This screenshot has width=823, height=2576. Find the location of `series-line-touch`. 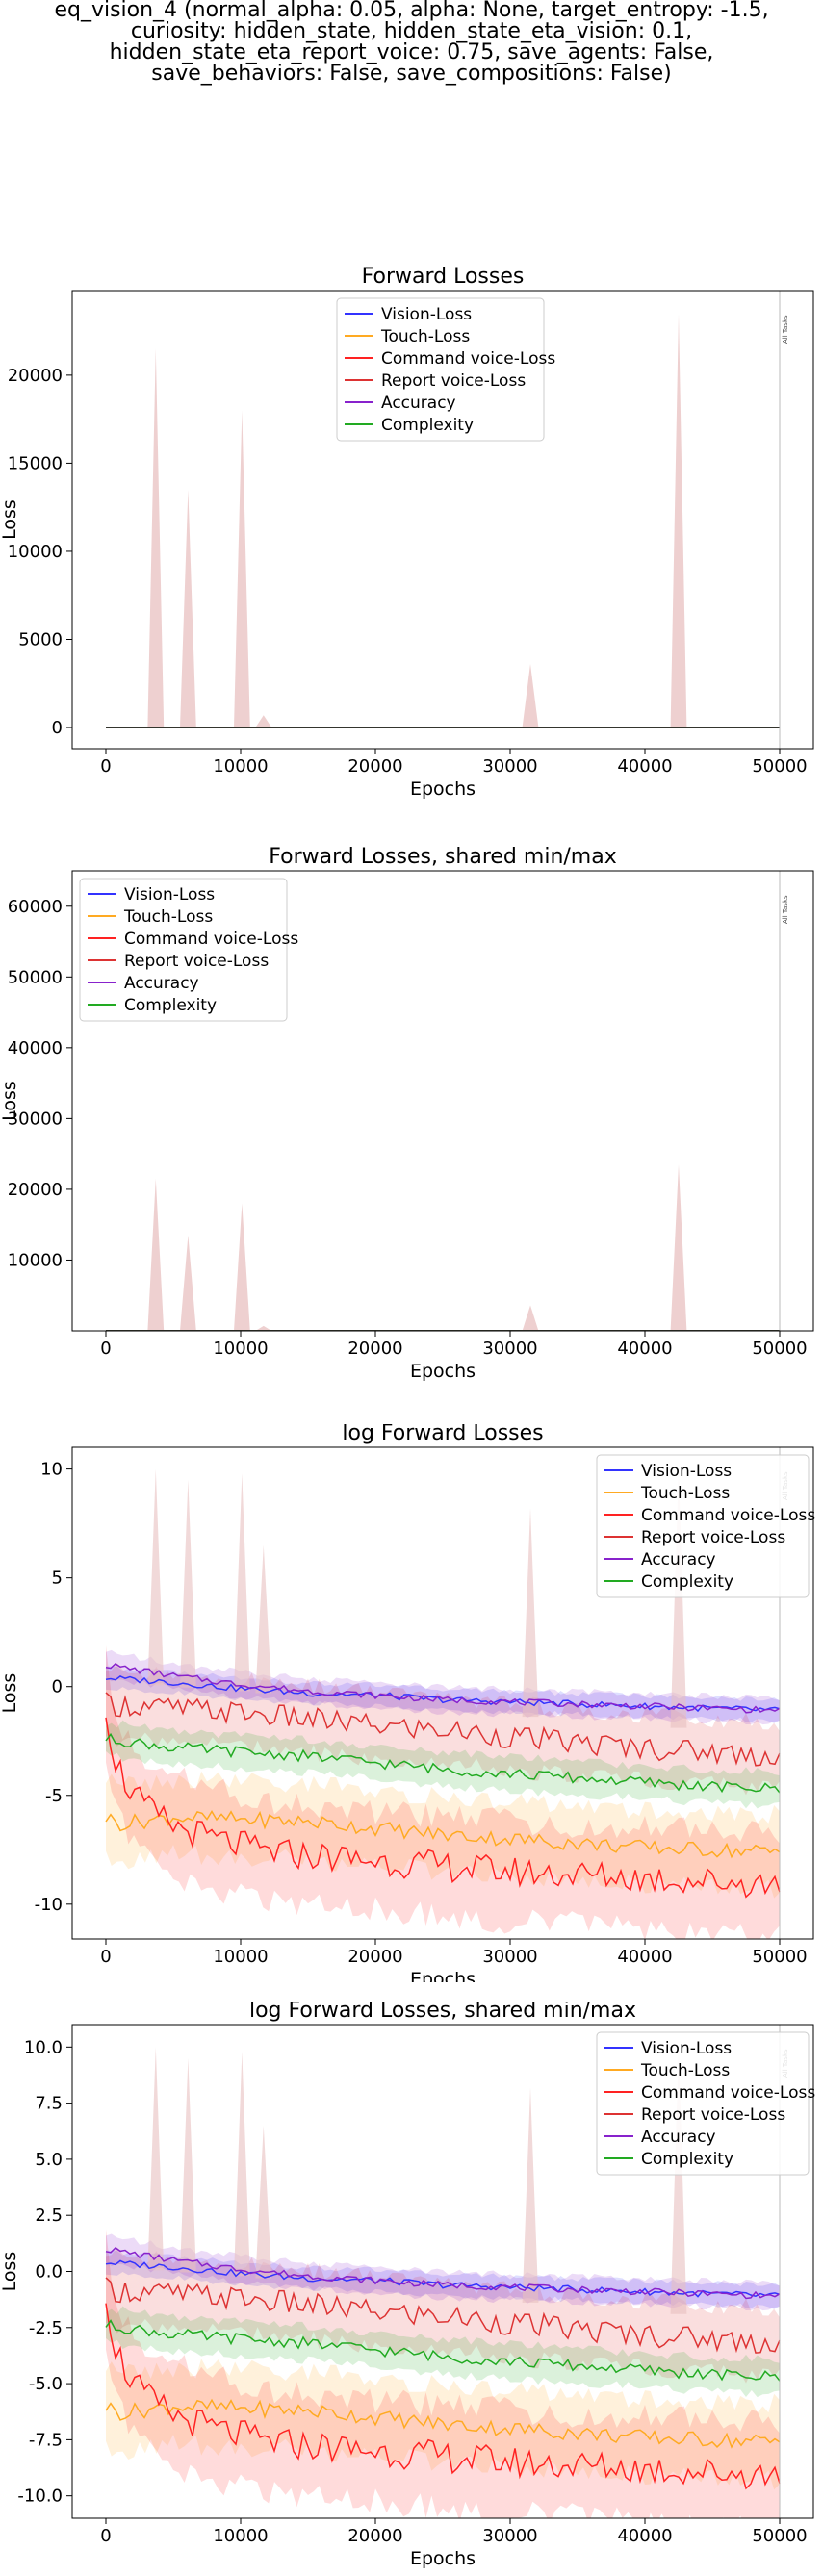

series-line-touch is located at coordinates (443, 1834).